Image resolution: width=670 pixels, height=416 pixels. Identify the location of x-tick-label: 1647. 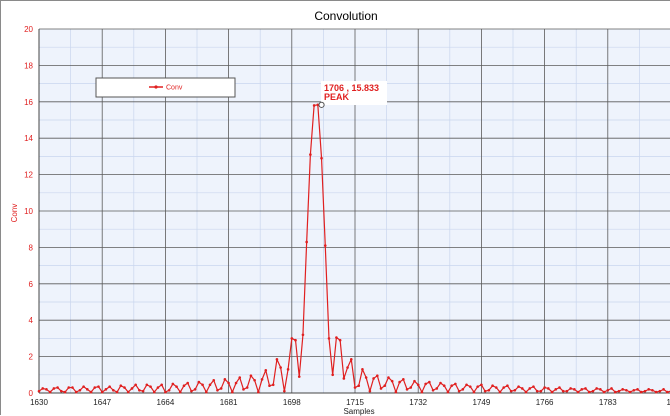
(102, 402).